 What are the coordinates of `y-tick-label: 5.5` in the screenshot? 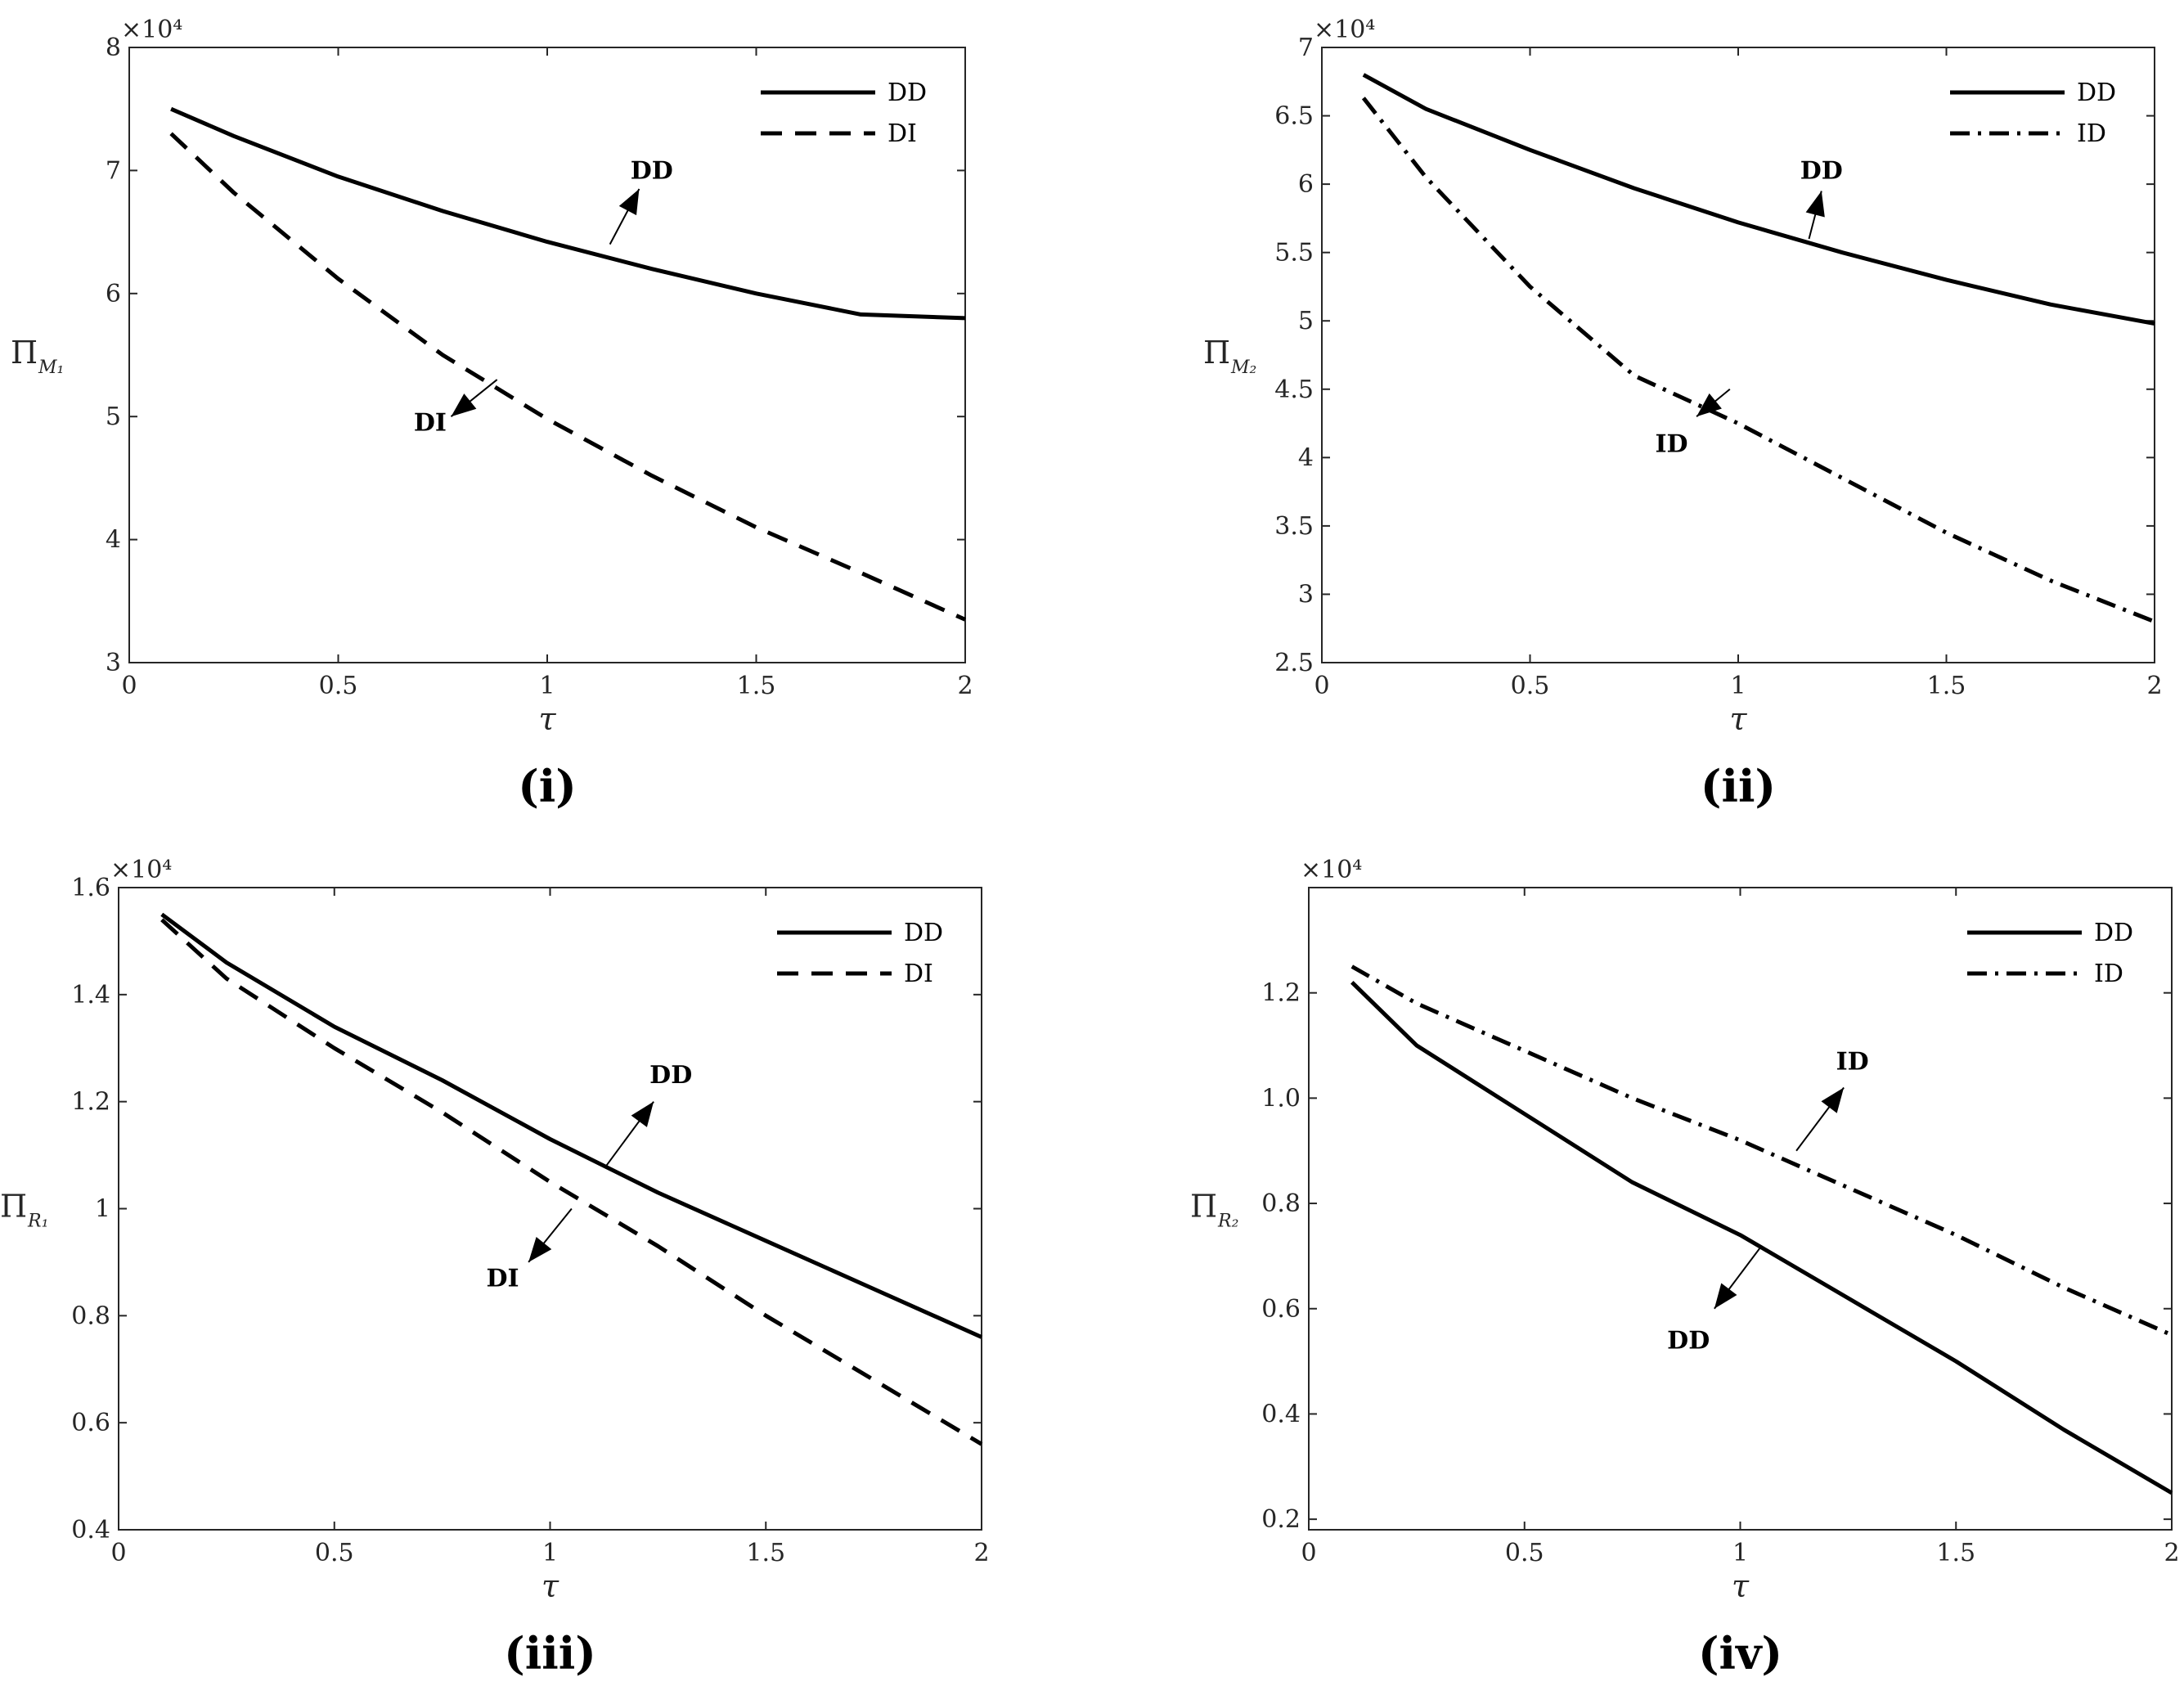 It's located at (1294, 253).